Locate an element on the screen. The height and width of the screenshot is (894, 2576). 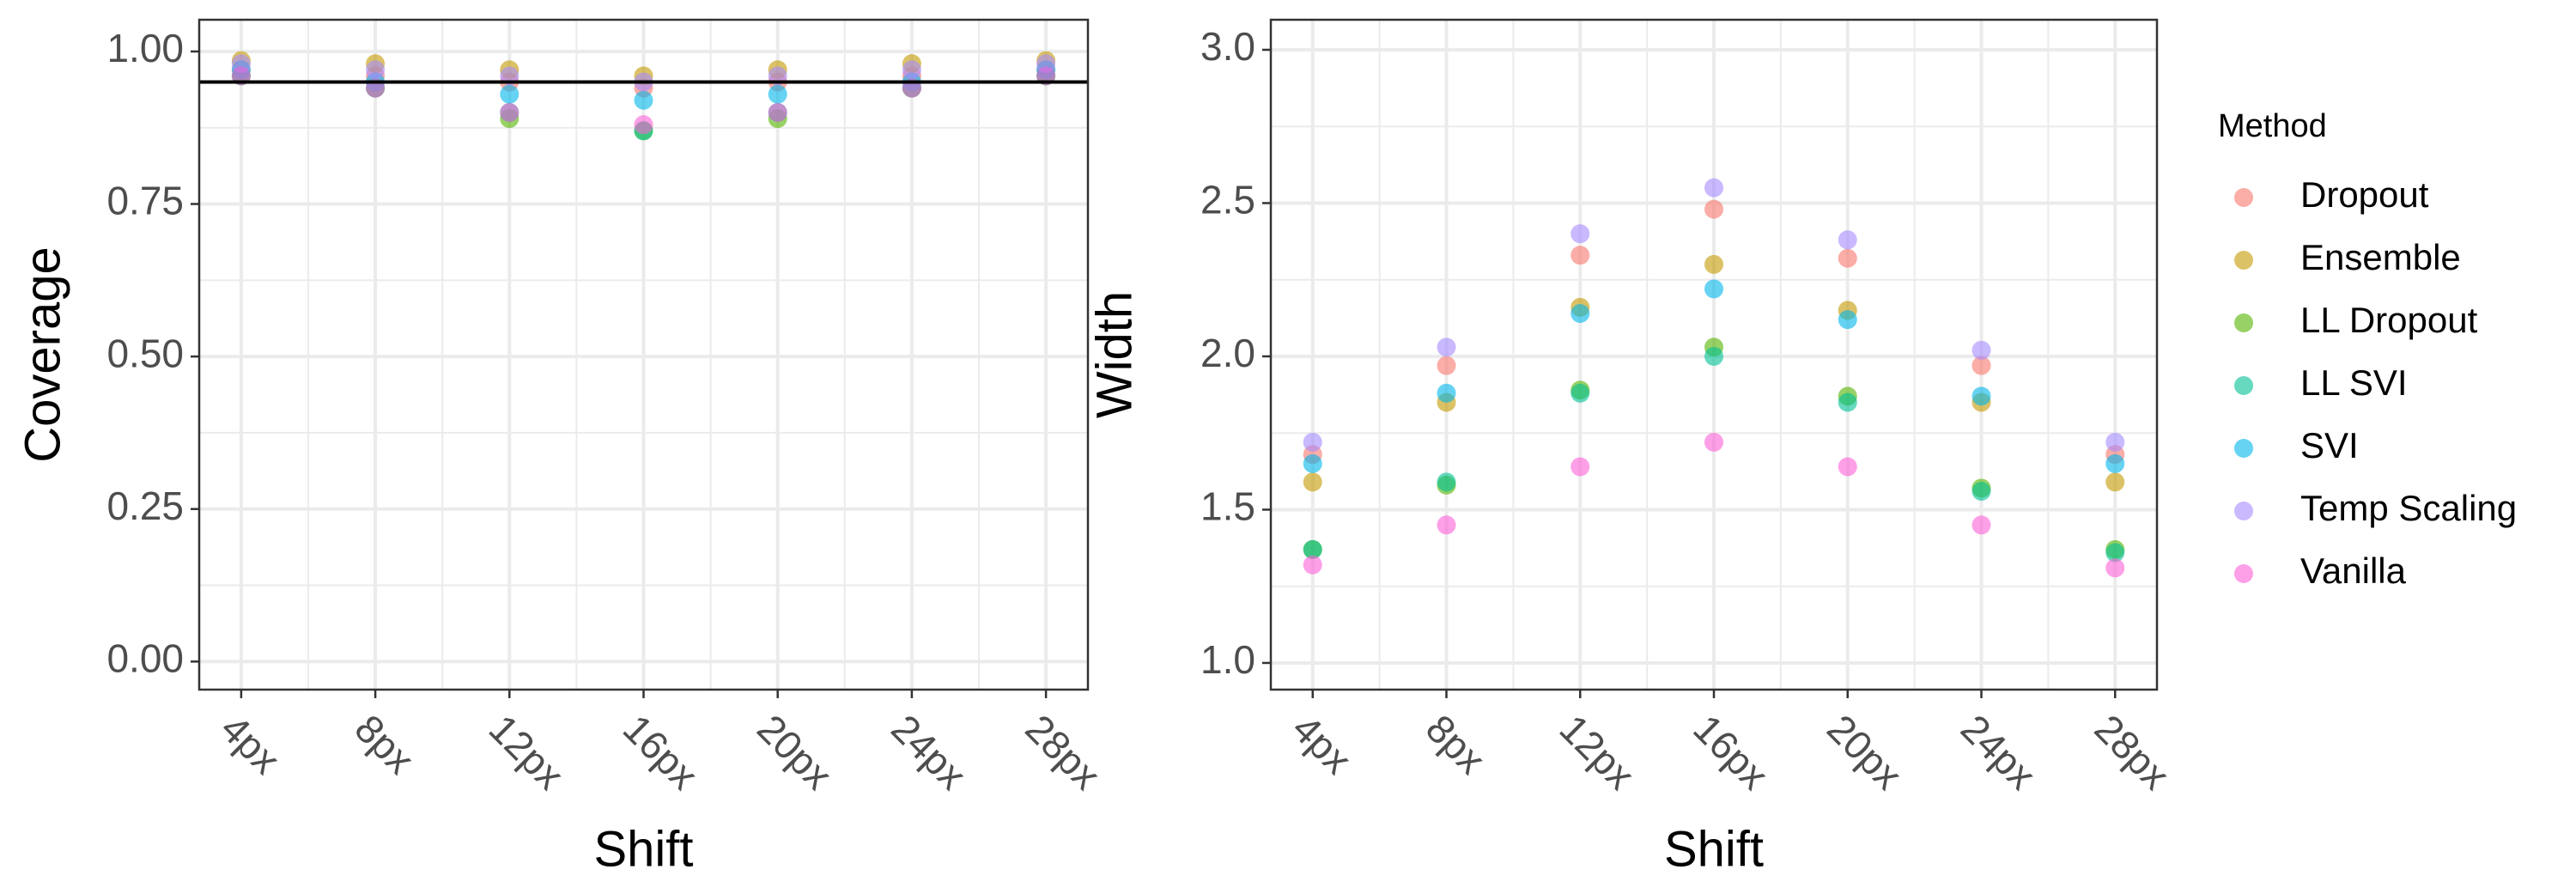
legend-label: Vanilla is located at coordinates (2353, 570).